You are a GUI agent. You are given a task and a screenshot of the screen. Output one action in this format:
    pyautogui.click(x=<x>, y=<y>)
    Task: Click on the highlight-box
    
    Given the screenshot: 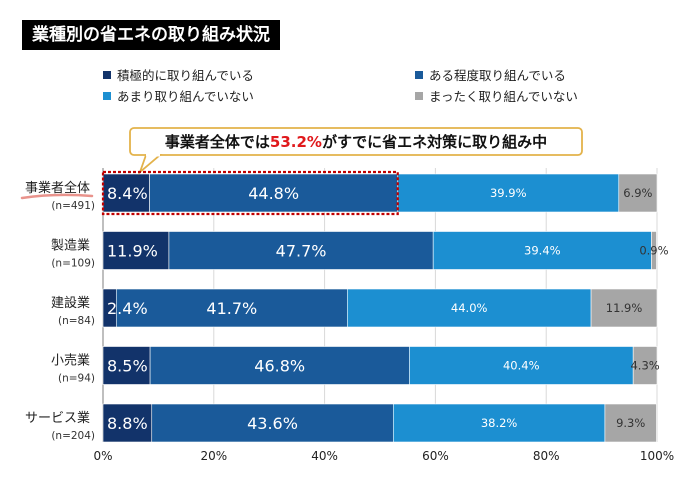 What is the action you would take?
    pyautogui.click(x=250, y=193)
    